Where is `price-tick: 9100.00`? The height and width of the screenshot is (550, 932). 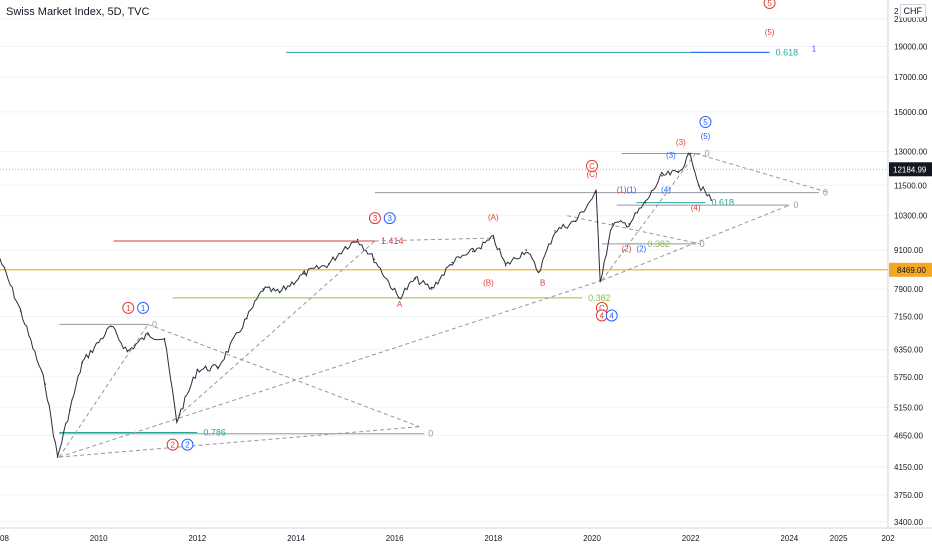
price-tick: 9100.00 is located at coordinates (908, 250).